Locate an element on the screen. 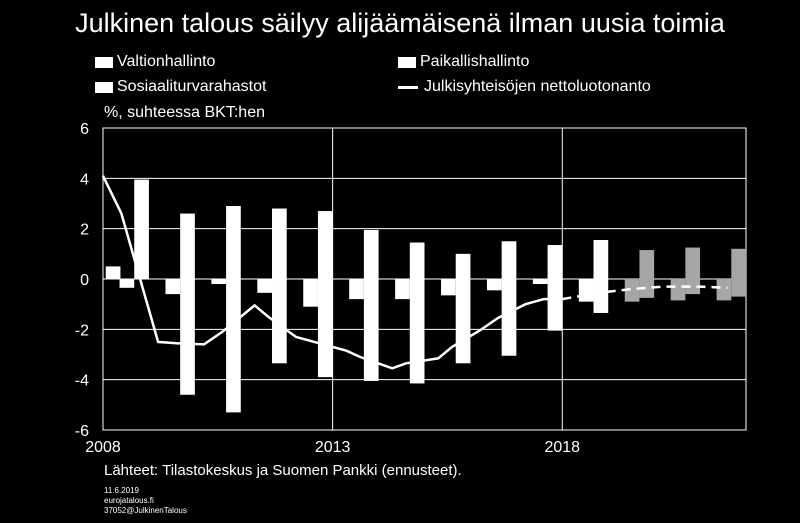 The image size is (800, 523). bar-paikallishallinto-2020 is located at coordinates (678, 290).